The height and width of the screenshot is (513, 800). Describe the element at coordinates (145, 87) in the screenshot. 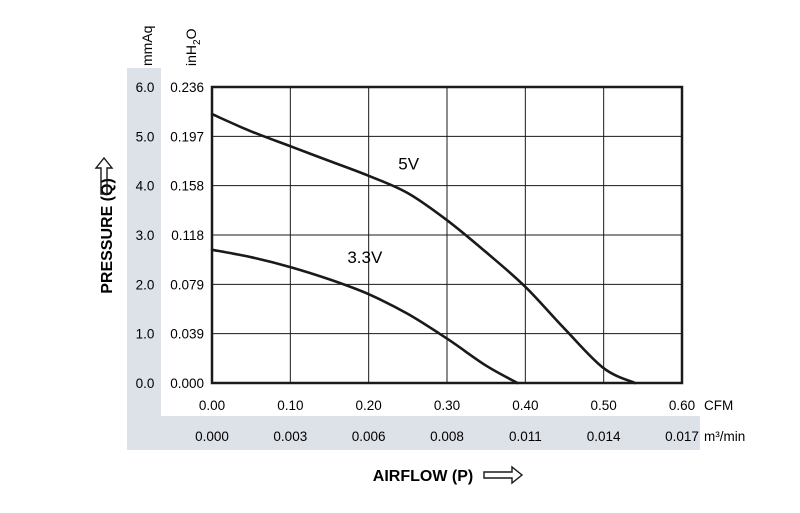

I see `y-tick-label: 6.0` at that location.